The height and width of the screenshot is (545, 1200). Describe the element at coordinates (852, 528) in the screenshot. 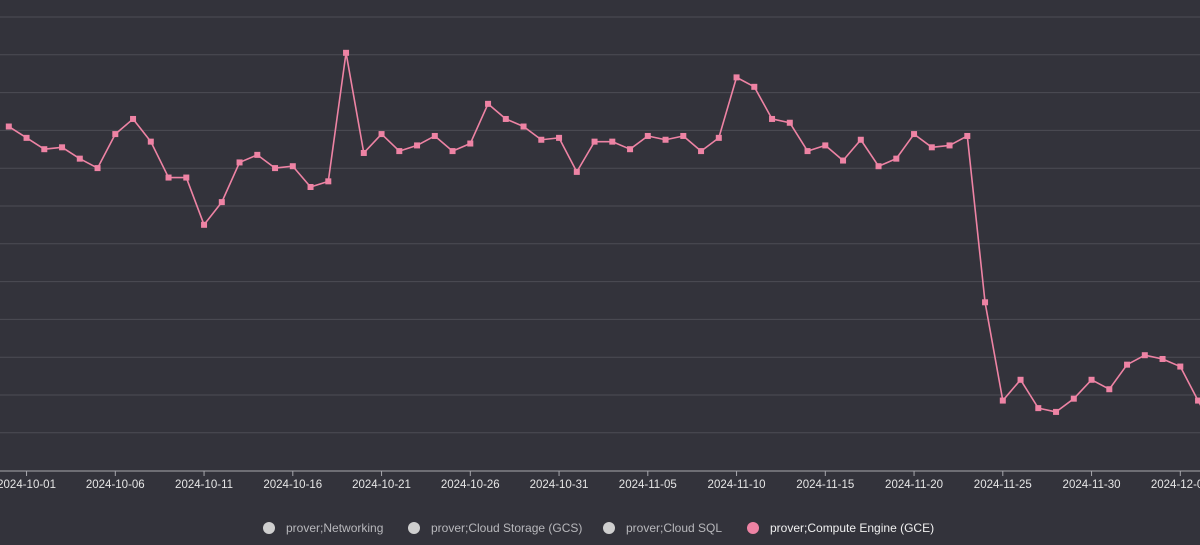

I see `legend-label: prover;Compute Engine (GCE)` at that location.